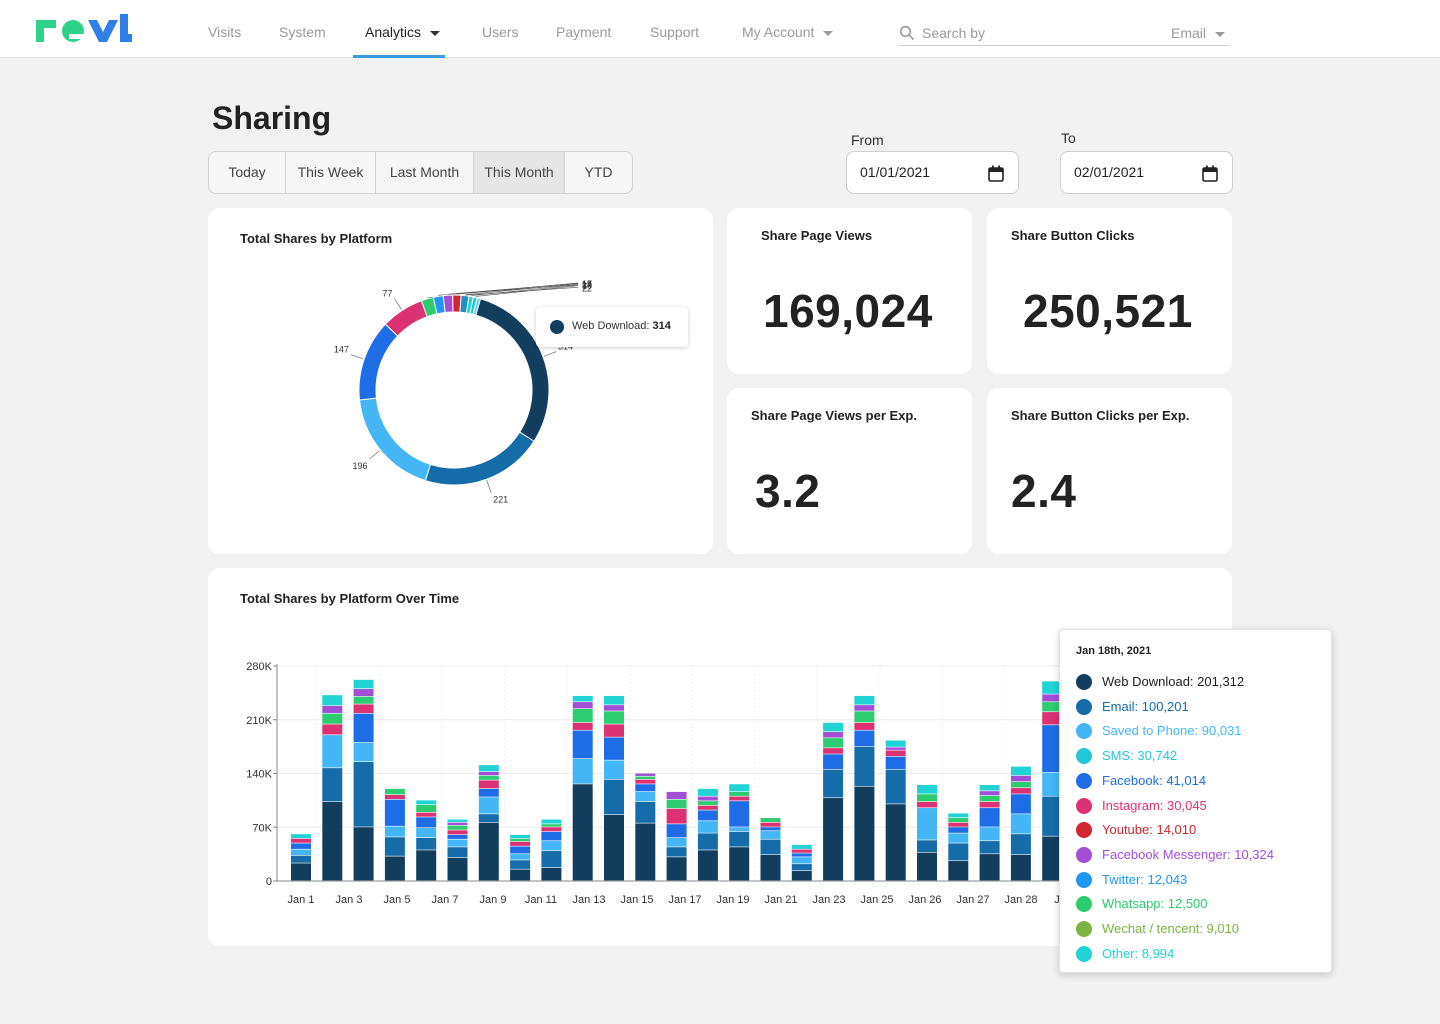  Describe the element at coordinates (225, 32) in the screenshot. I see `nav-item-visits: Visits` at that location.